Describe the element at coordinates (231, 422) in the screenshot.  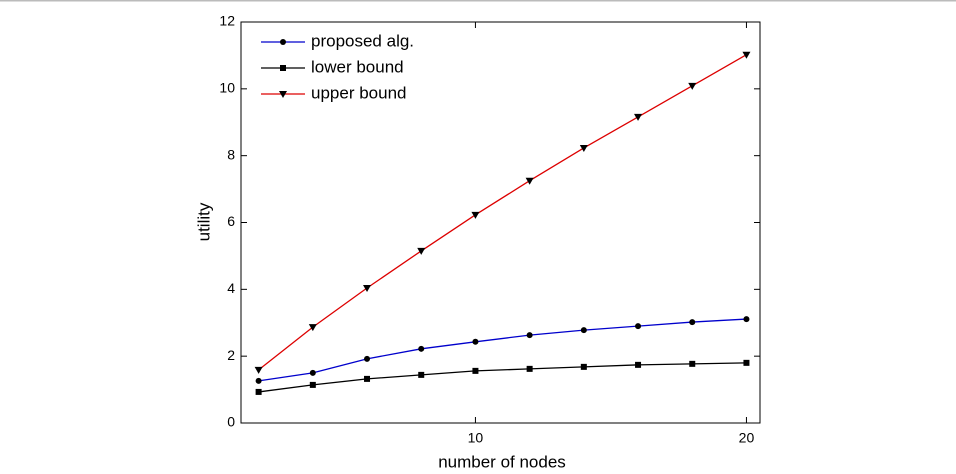
I see `y-tick-label: 0` at that location.